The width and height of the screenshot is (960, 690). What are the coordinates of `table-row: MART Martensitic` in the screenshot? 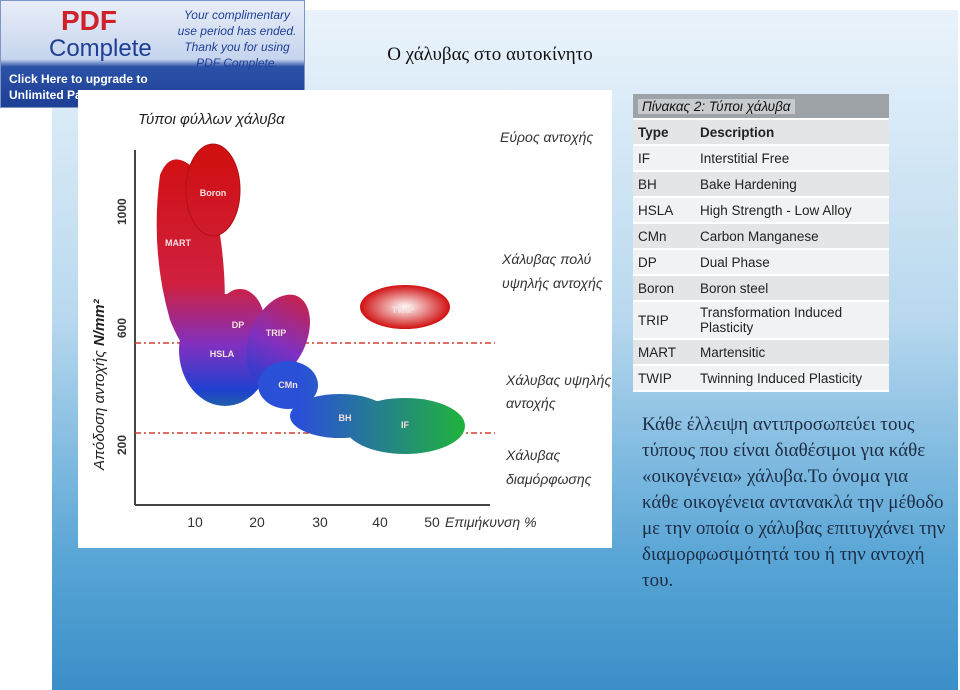 It's located at (761, 352).